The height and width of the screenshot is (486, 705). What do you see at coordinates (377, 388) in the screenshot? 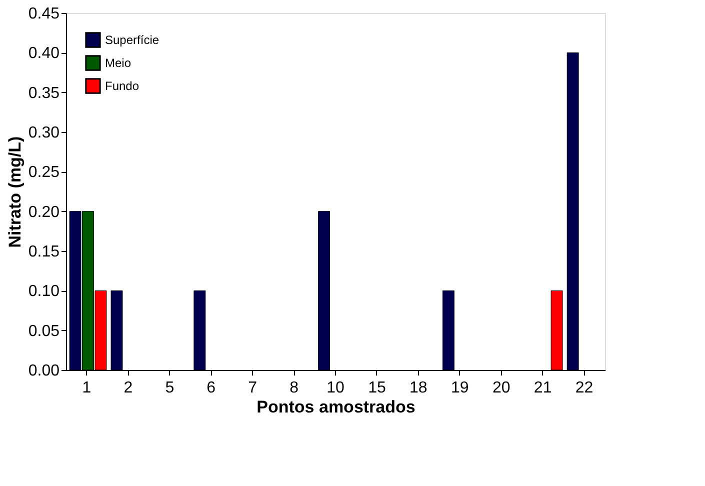
I see `x-tick-label: 15` at bounding box center [377, 388].